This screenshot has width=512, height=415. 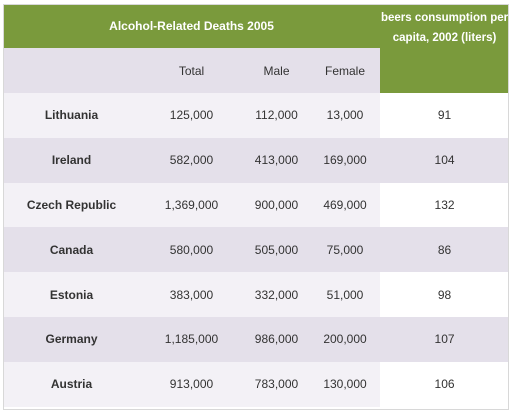 What do you see at coordinates (345, 294) in the screenshot?
I see `cell-female: 51,000` at bounding box center [345, 294].